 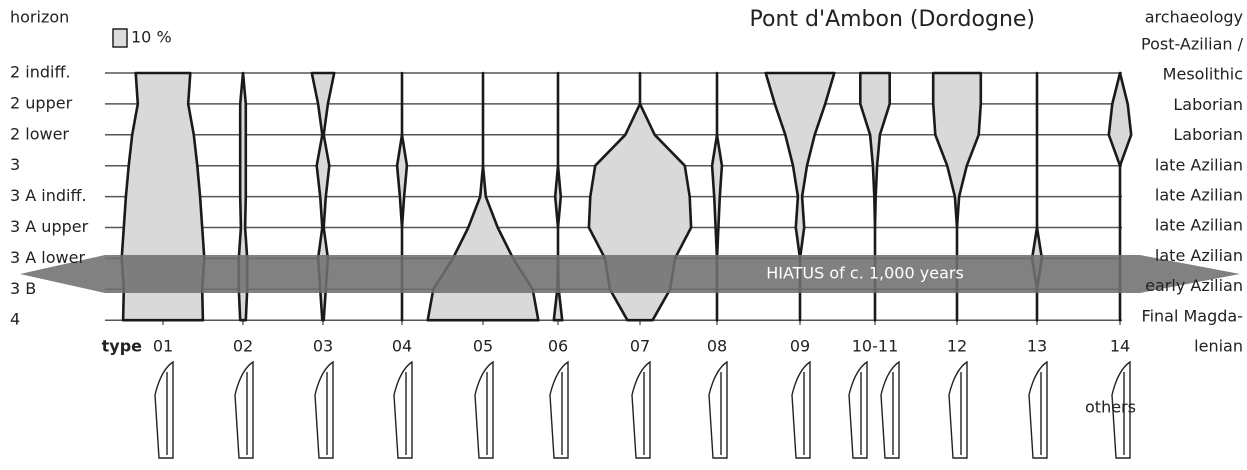 What do you see at coordinates (483, 346) in the screenshot?
I see `type-label: 05` at bounding box center [483, 346].